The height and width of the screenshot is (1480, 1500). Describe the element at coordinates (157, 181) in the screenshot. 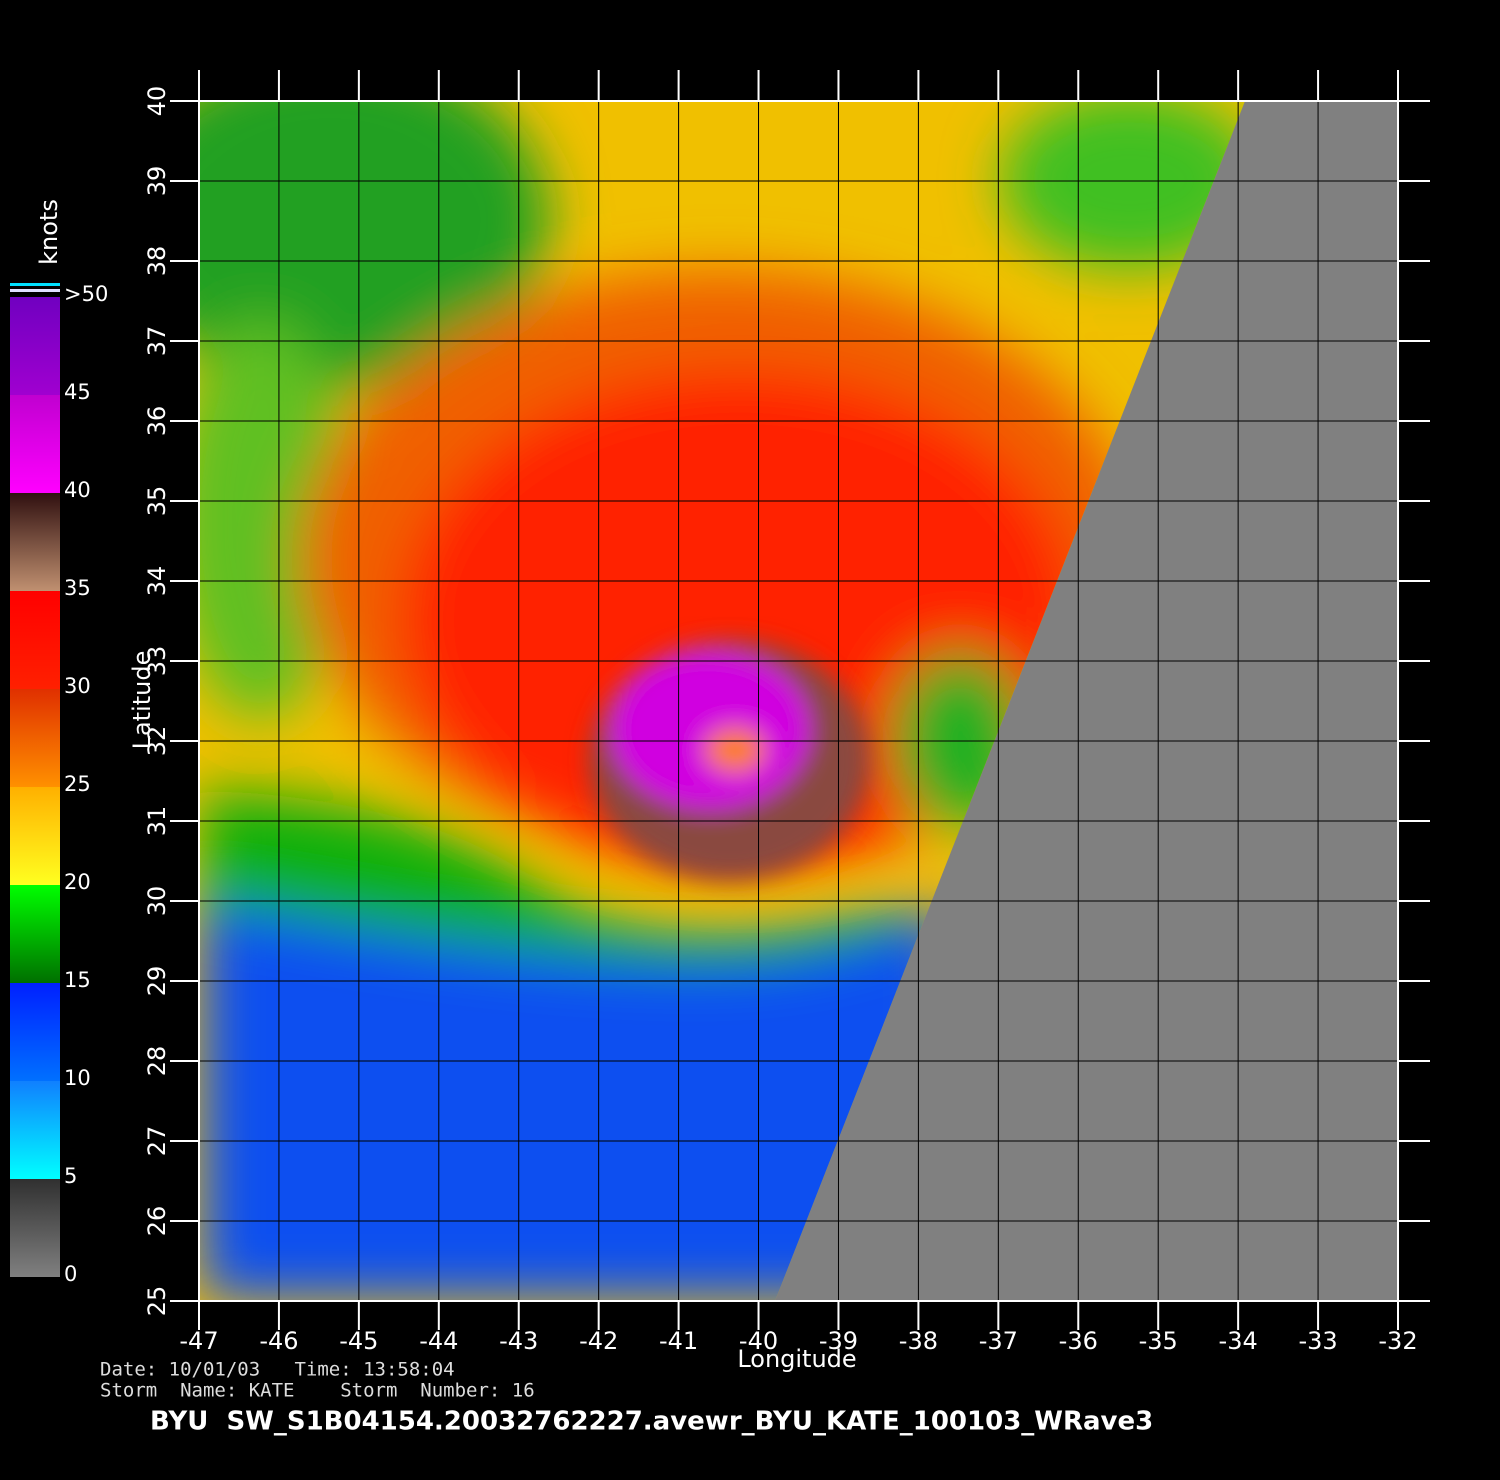

I see `y-tick-label: 39` at that location.